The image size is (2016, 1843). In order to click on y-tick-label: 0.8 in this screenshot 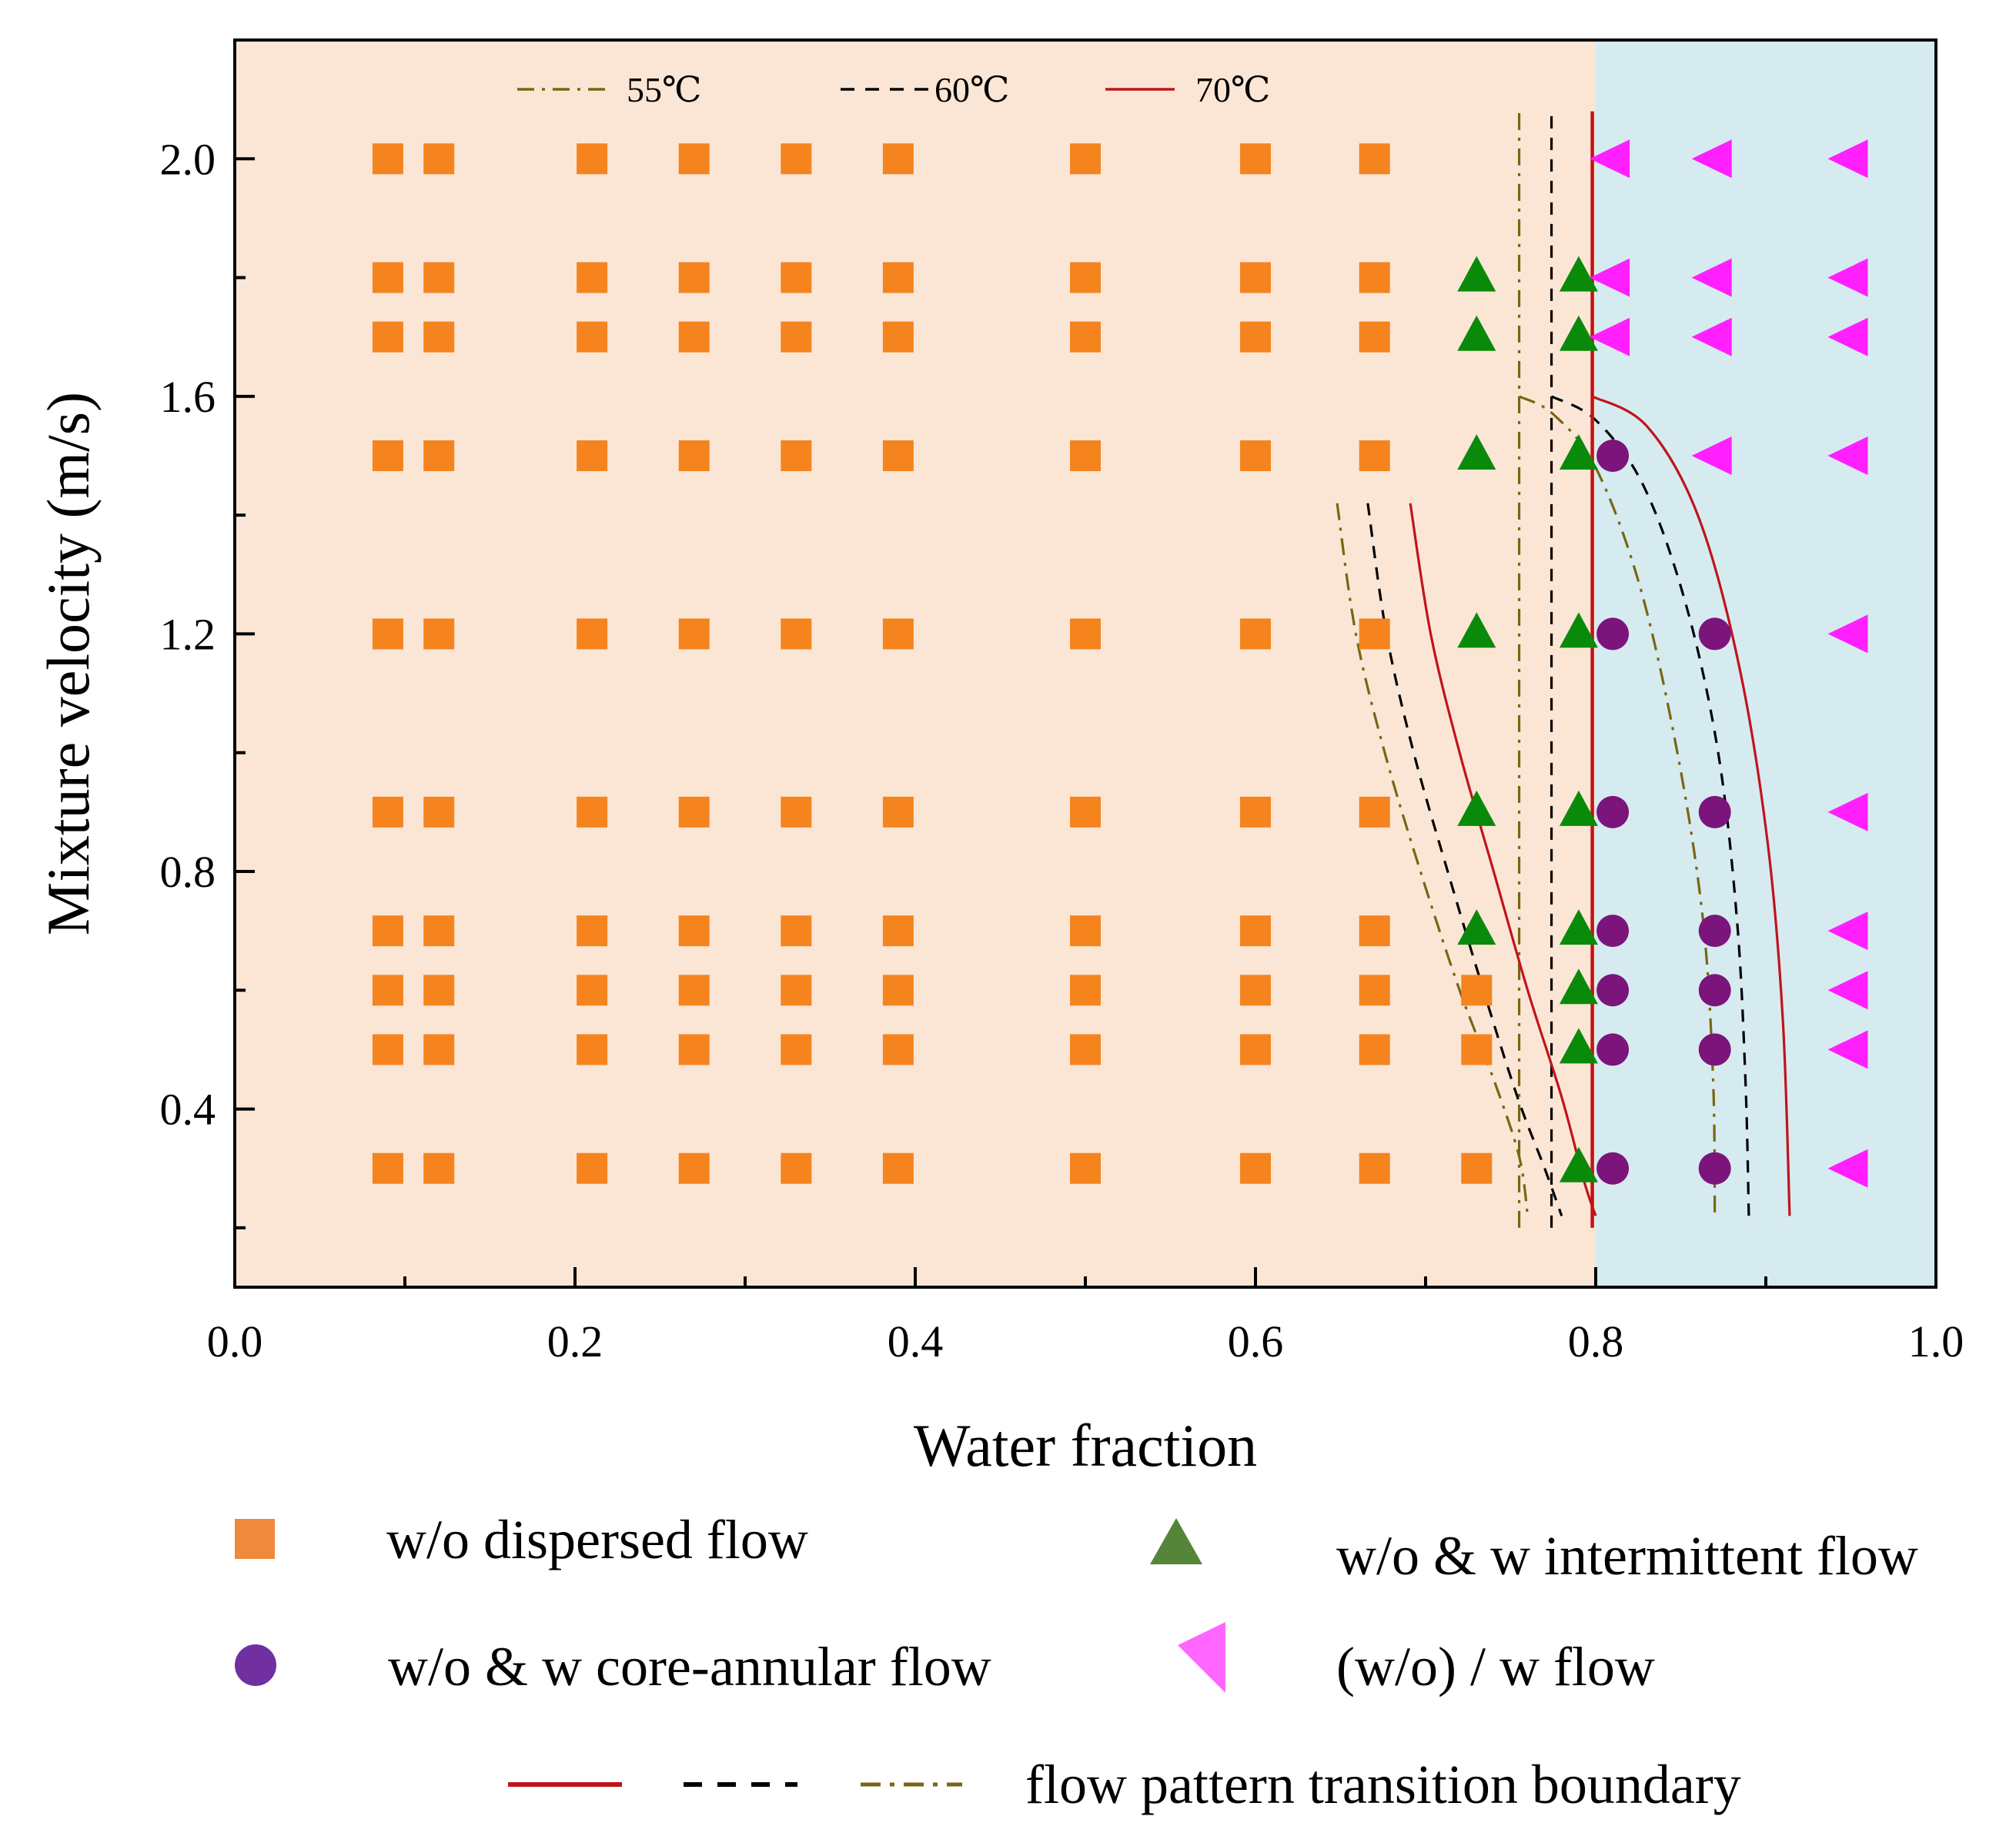, I will do `click(188, 872)`.